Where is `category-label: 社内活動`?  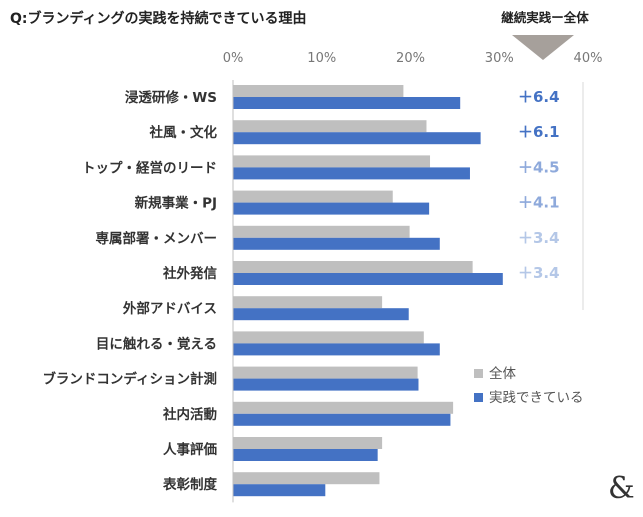
category-label: 社内活動 is located at coordinates (189, 414).